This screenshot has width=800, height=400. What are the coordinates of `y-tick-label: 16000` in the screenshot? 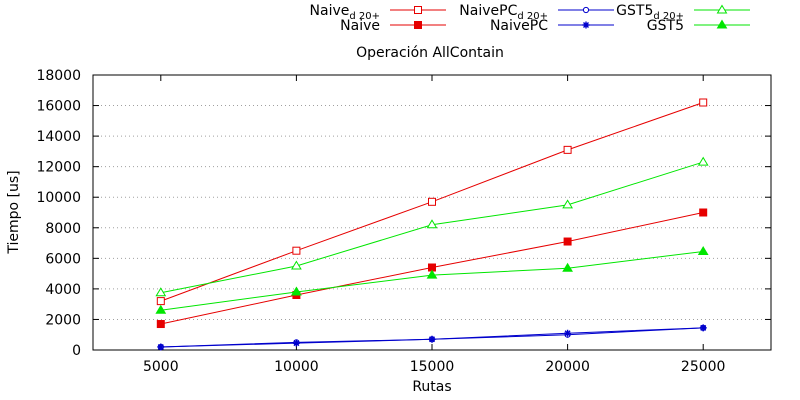 It's located at (58, 107).